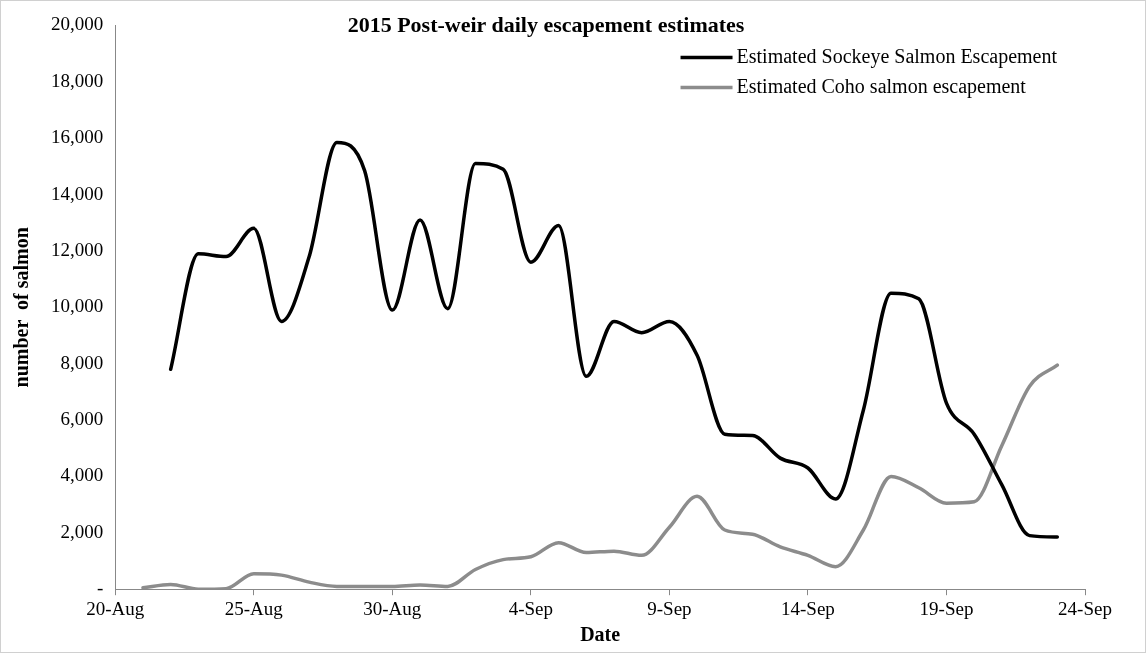 This screenshot has height=653, width=1146. I want to click on y-tick-label: -, so click(100, 588).